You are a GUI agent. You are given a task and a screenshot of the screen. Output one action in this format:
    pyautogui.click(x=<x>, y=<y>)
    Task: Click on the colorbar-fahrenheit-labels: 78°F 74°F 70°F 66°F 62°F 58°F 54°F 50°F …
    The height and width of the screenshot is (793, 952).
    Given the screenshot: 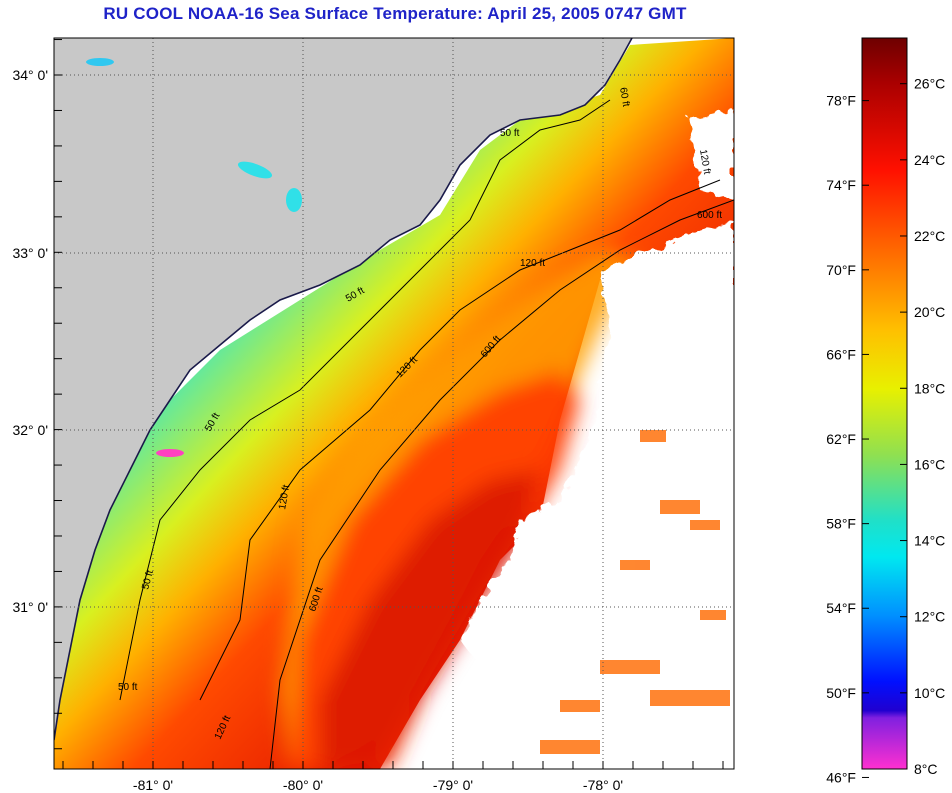 What is the action you would take?
    pyautogui.click(x=841, y=439)
    